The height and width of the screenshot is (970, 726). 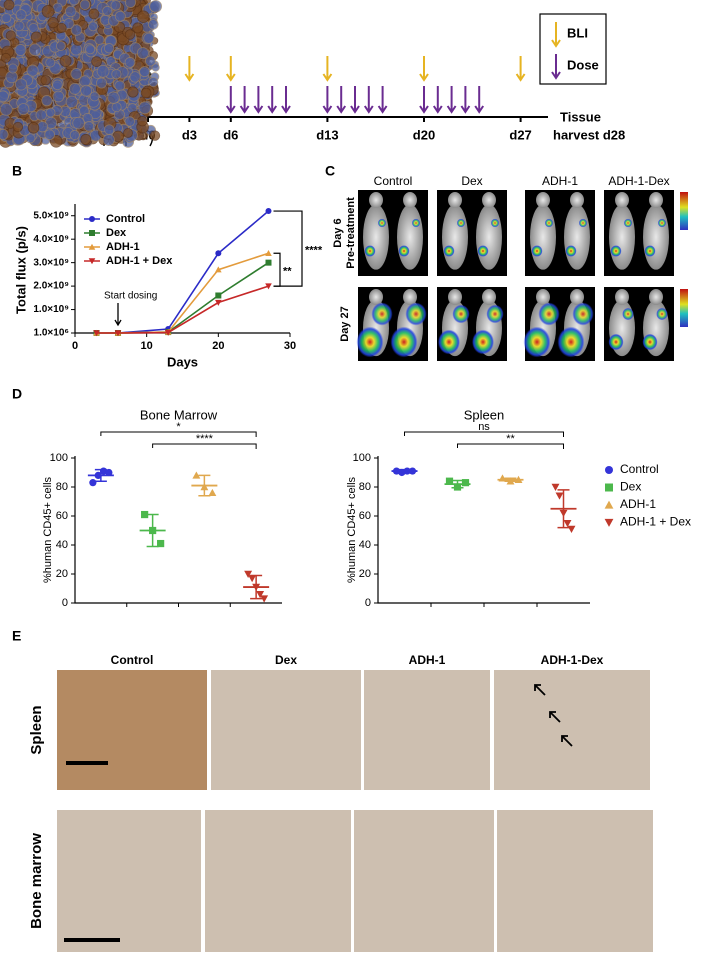 What do you see at coordinates (132, 660) in the screenshot?
I see `column-label: Control` at bounding box center [132, 660].